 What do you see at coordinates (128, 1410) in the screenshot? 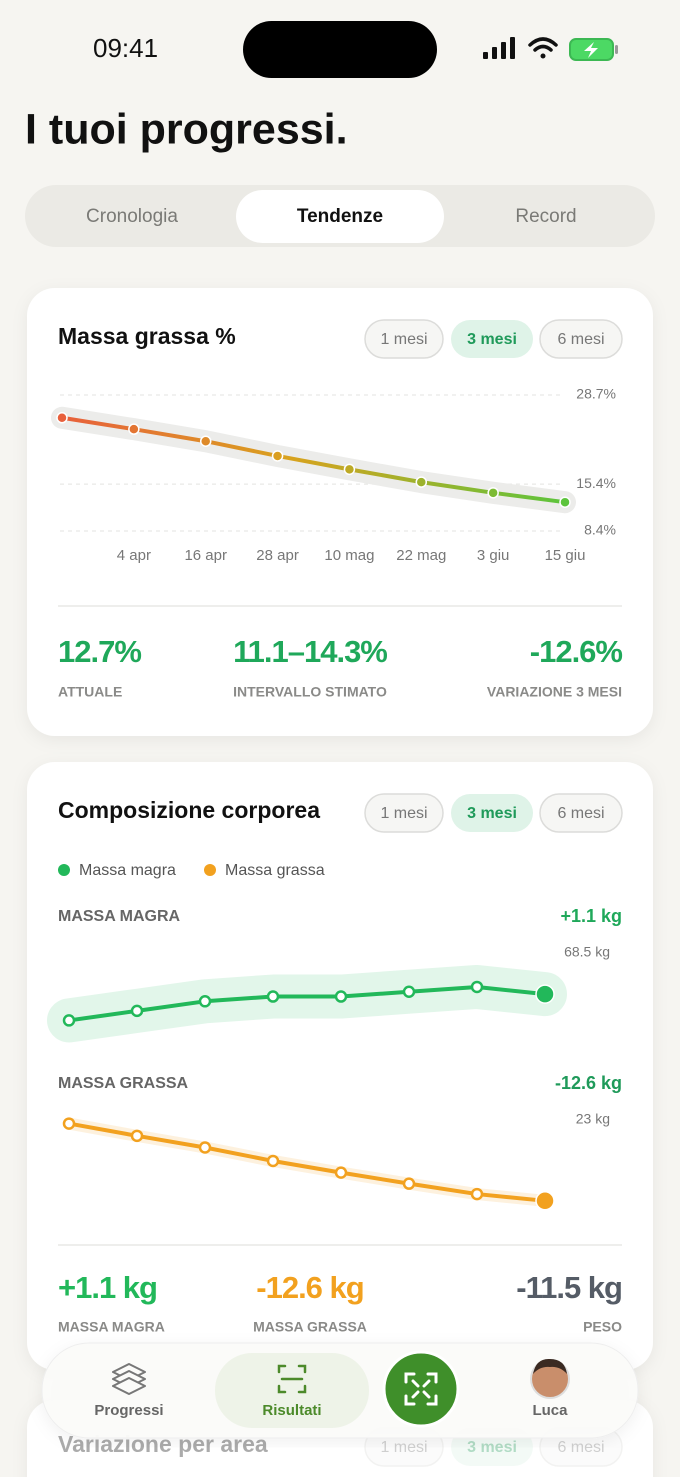
I see `tab-label: Progressi` at bounding box center [128, 1410].